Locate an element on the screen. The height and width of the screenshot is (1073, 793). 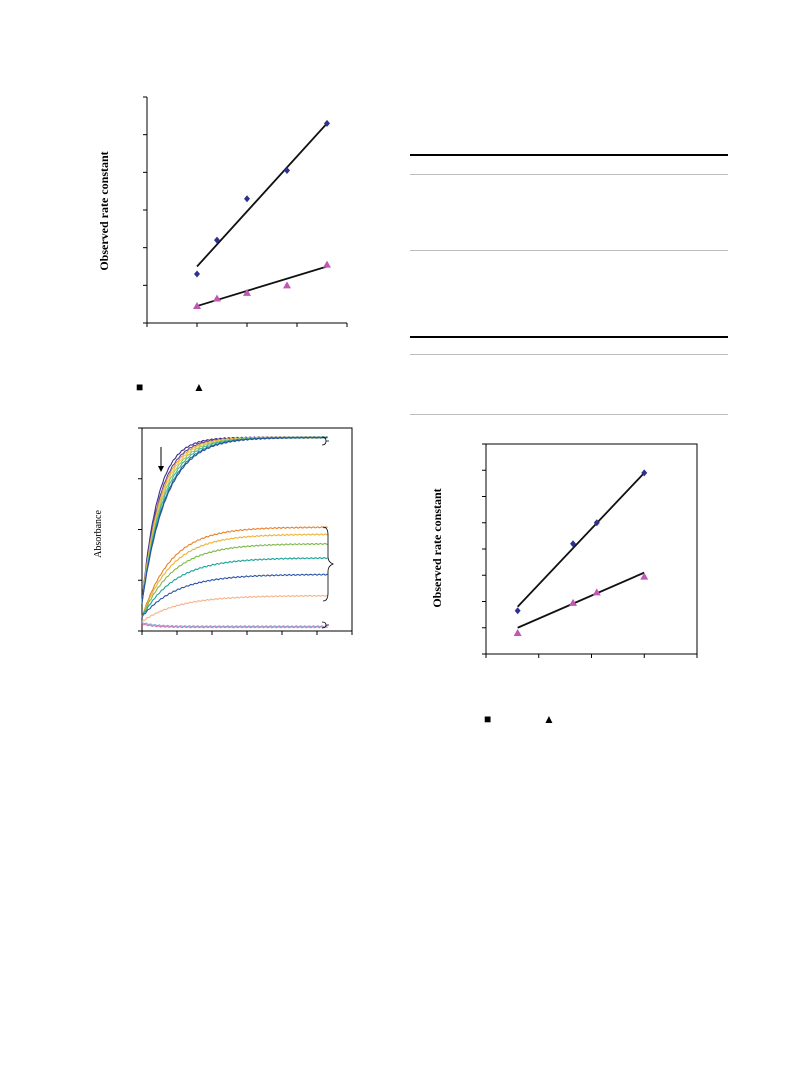
legend-triangle-symbol-2: ▲ is located at coordinates (549, 719).